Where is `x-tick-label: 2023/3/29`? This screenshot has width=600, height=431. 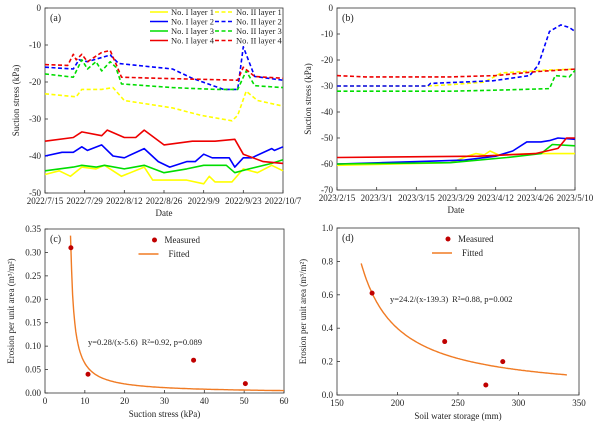 x-tick-label: 2023/3/29 is located at coordinates (456, 198).